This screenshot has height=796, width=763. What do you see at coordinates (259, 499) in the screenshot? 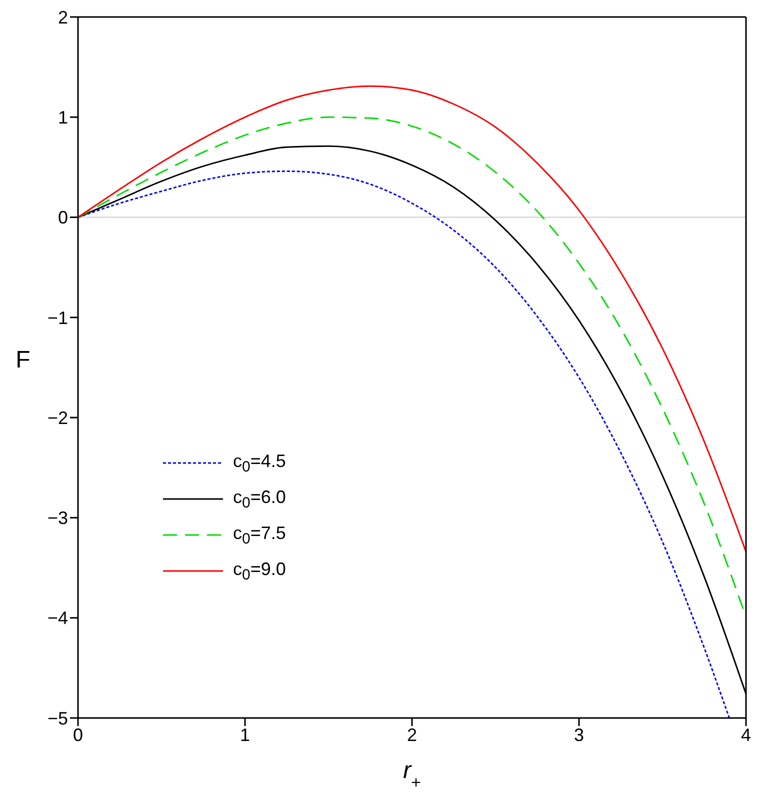
I see `legend-label: c$_{0}$=6.0` at bounding box center [259, 499].